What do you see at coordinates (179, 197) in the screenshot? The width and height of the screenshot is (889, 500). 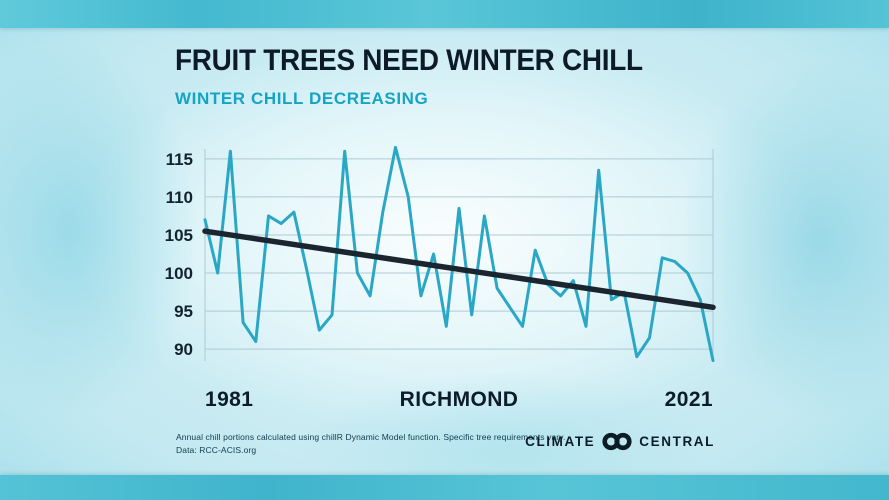 I see `y-tick-label-110: 110` at bounding box center [179, 197].